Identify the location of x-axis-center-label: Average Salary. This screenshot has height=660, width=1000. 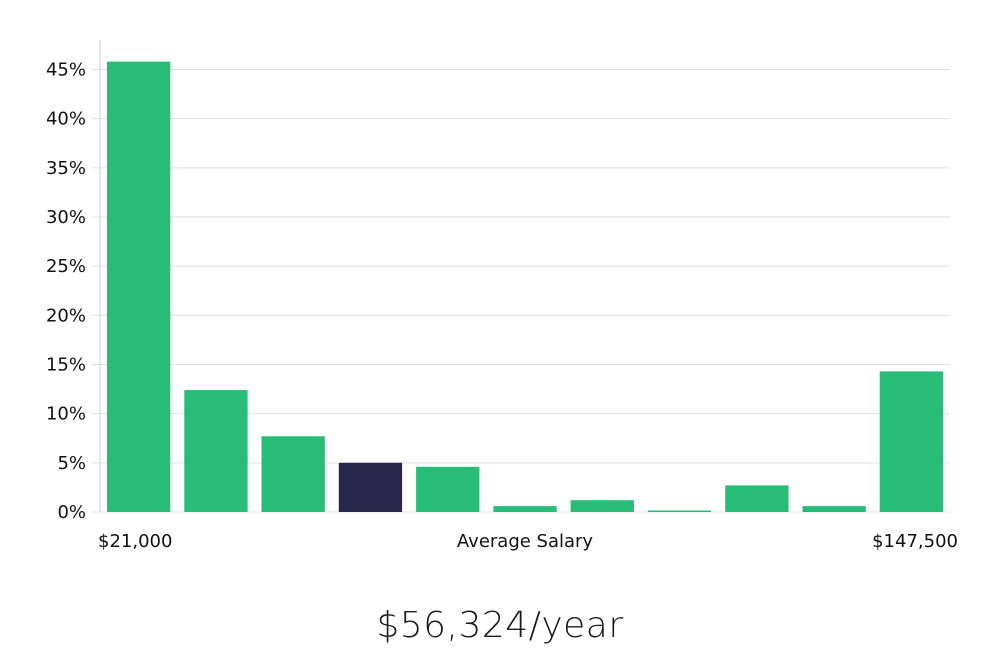
(525, 541).